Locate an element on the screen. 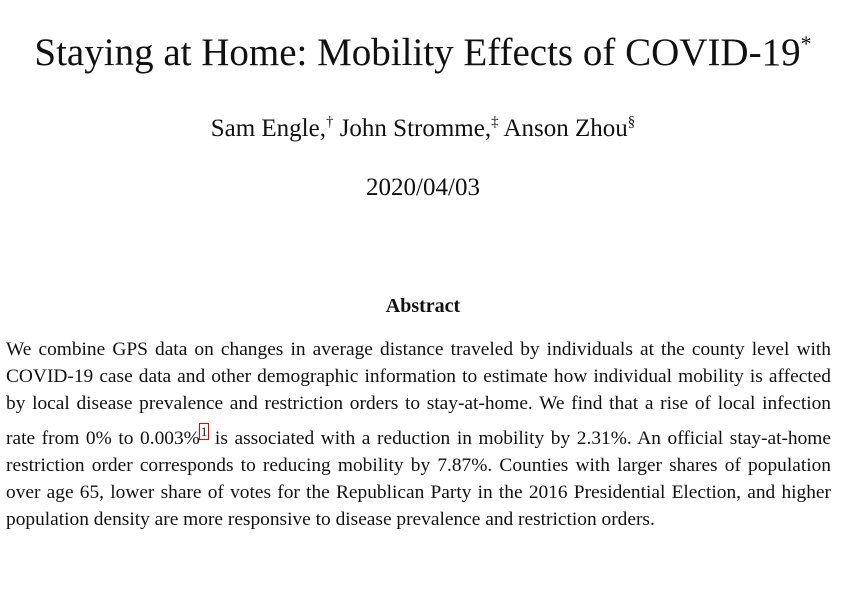 The height and width of the screenshot is (598, 846). footnote-link: 1 is located at coordinates (204, 431).